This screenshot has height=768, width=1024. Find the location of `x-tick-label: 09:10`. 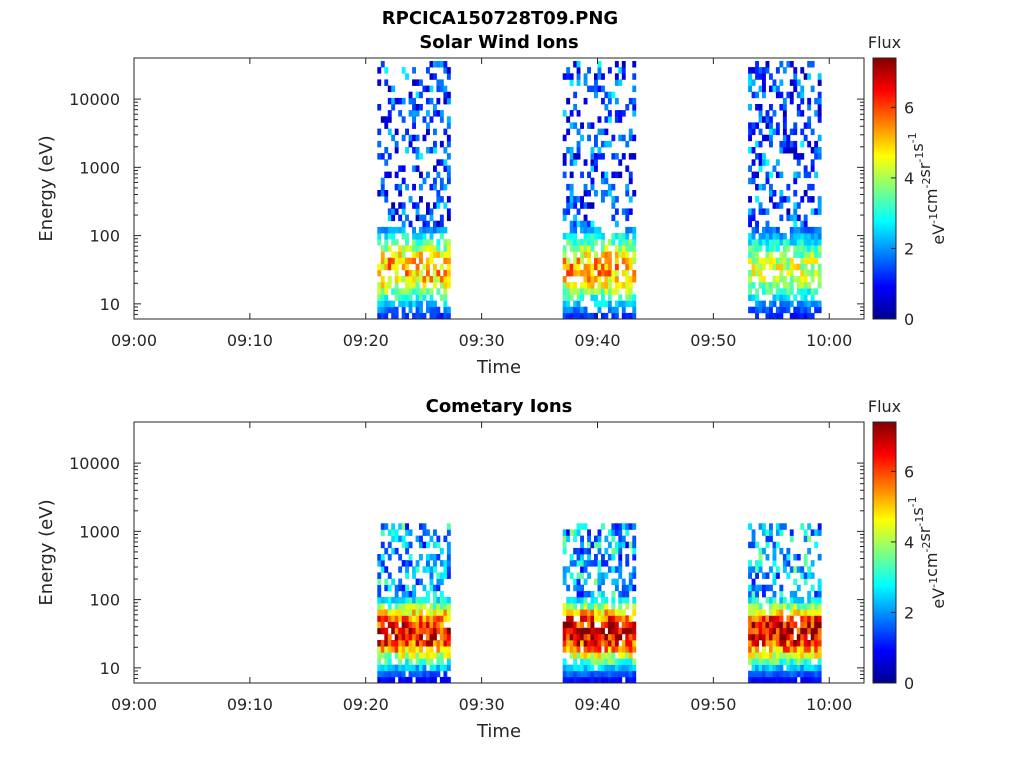

x-tick-label: 09:10 is located at coordinates (250, 340).